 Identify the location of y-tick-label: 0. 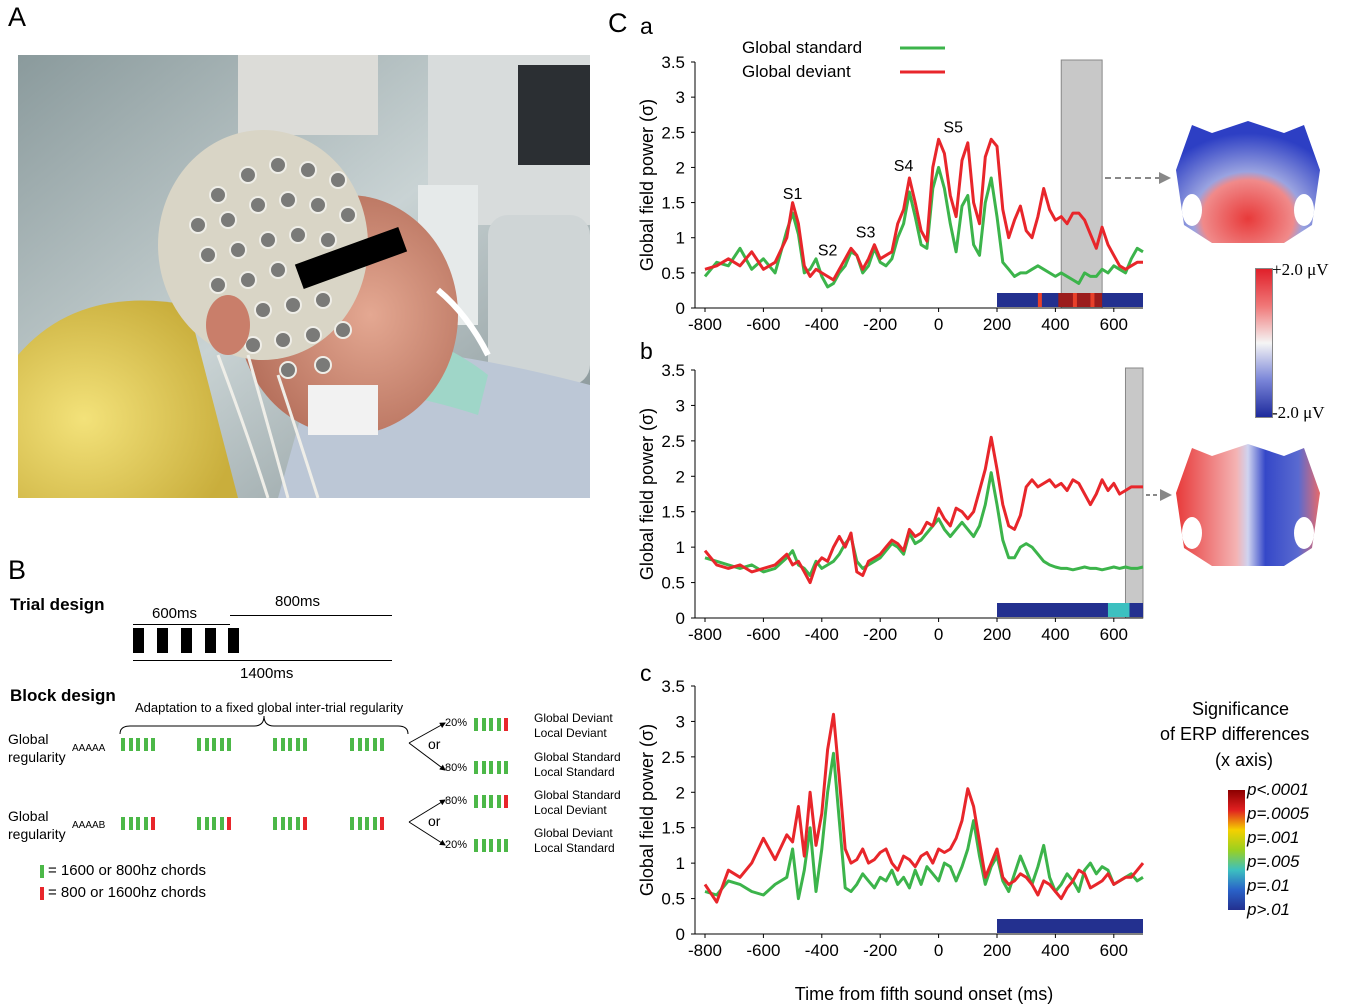
(680, 934).